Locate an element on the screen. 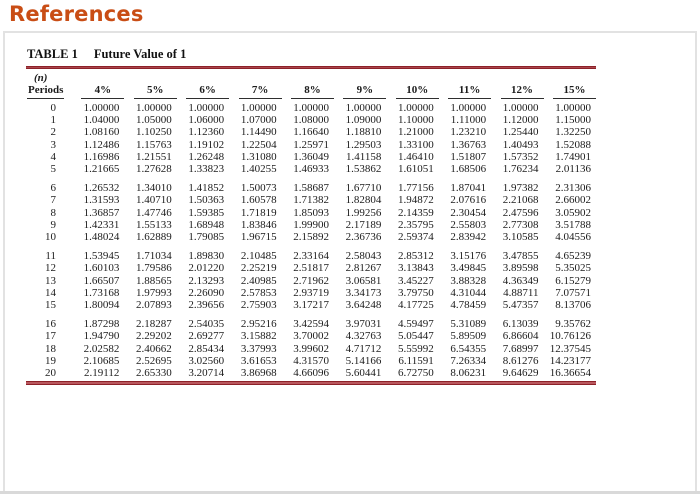 The height and width of the screenshot is (497, 700). value-cell: 2.95216 is located at coordinates (258, 324).